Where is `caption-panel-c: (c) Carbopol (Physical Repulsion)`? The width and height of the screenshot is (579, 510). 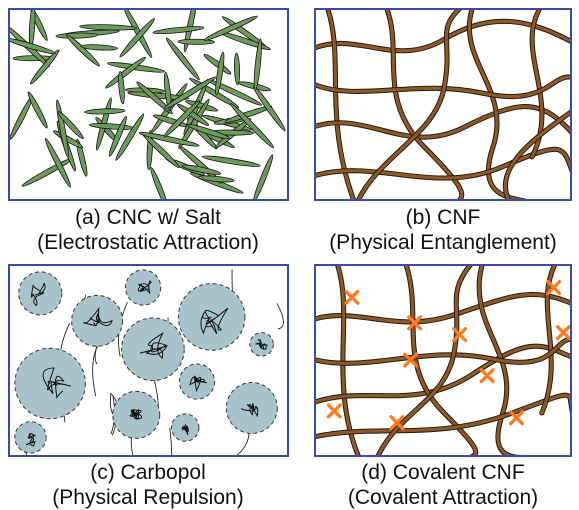 caption-panel-c: (c) Carbopol (Physical Repulsion) is located at coordinates (148, 485).